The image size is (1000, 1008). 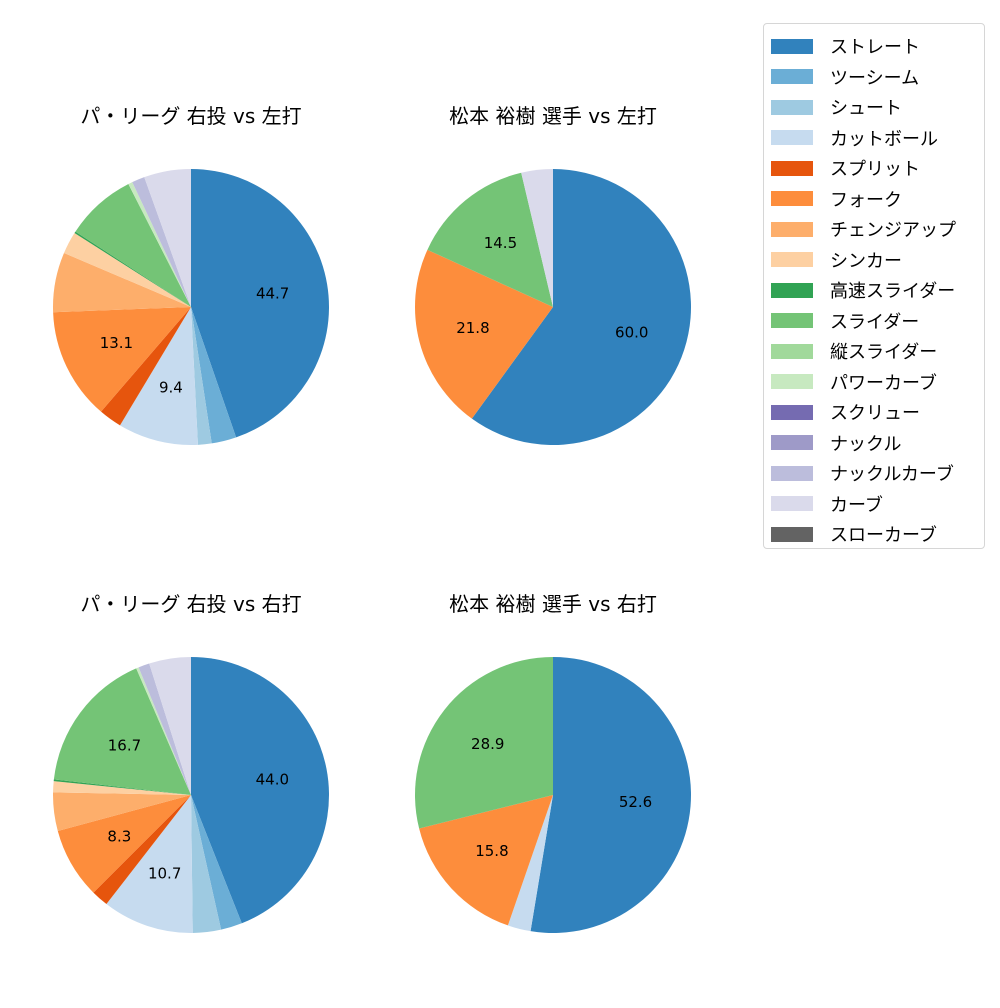 I want to click on slice-value-label: 52.6, so click(x=635, y=802).